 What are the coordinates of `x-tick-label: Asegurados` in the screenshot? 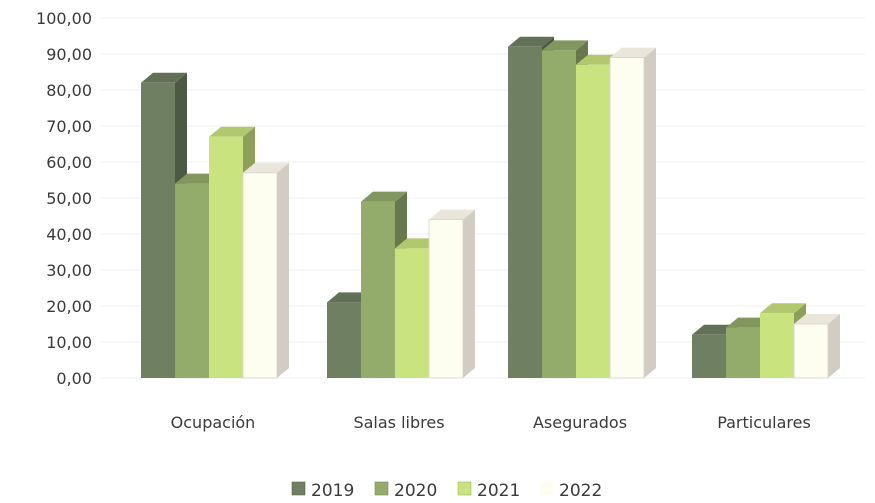 It's located at (580, 422).